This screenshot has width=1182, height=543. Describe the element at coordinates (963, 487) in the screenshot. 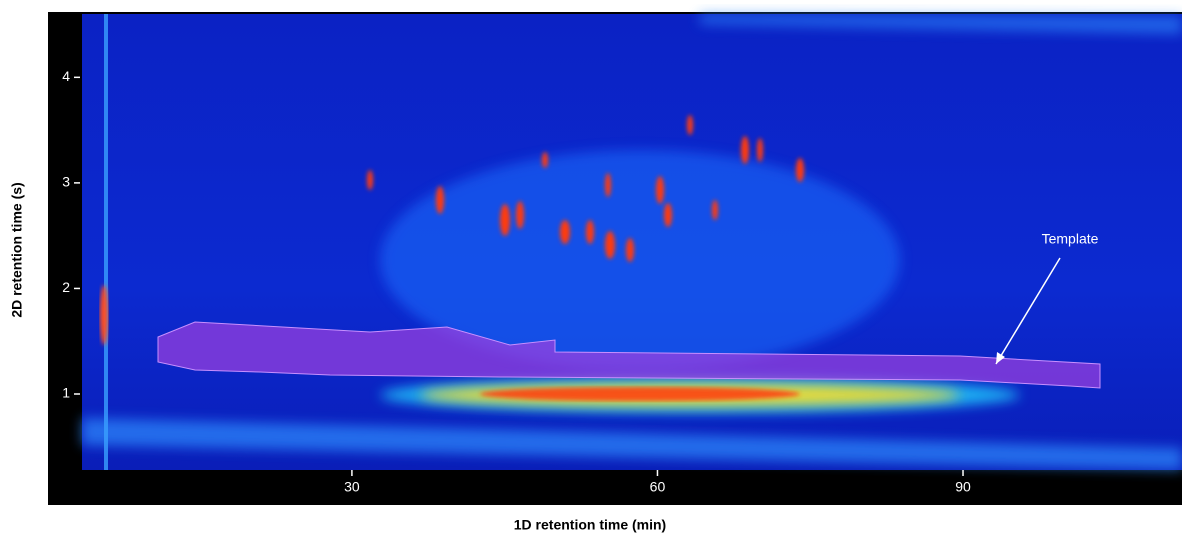

I see `x-tick-label: 90` at that location.